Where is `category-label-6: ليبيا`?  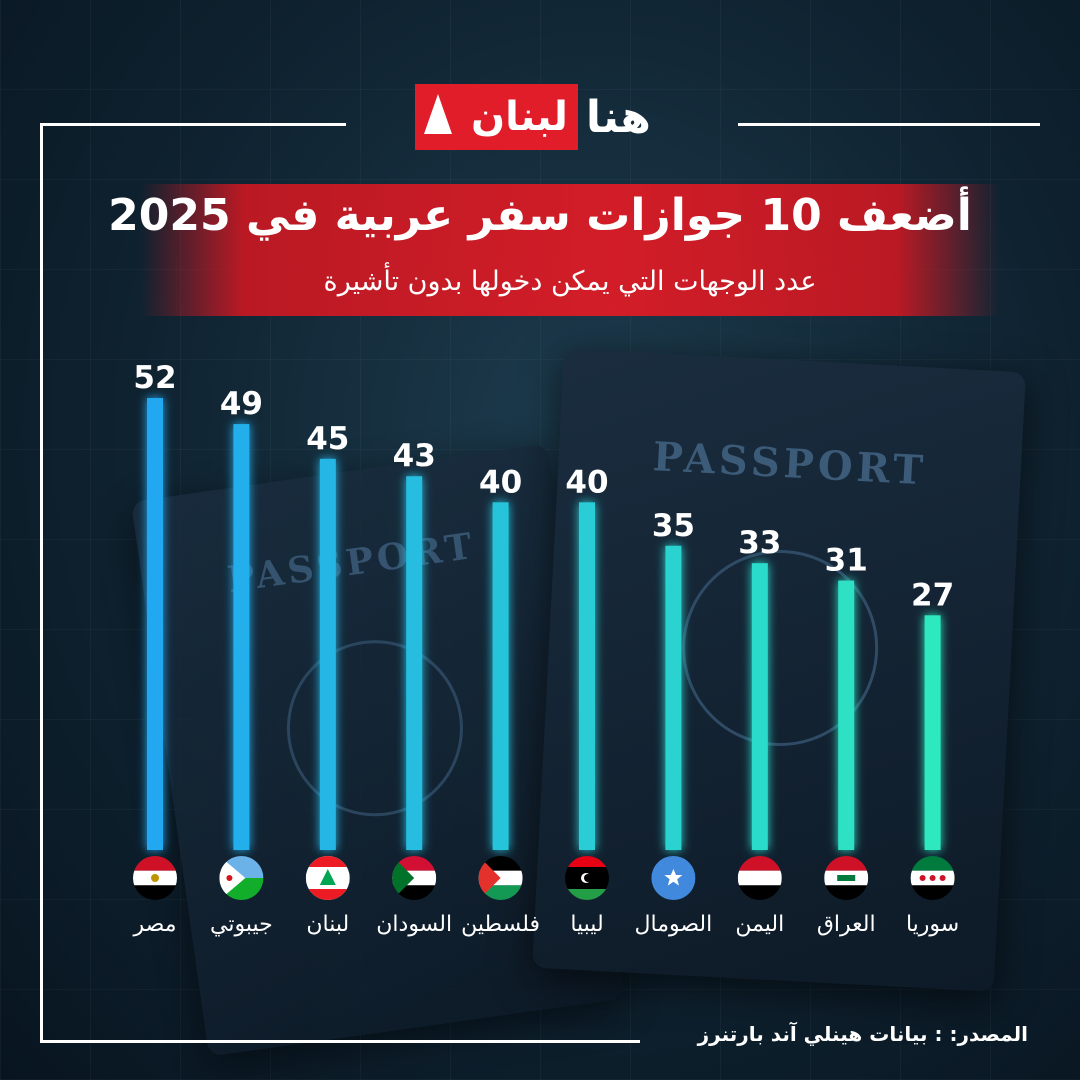 category-label-6: ليبيا is located at coordinates (587, 924).